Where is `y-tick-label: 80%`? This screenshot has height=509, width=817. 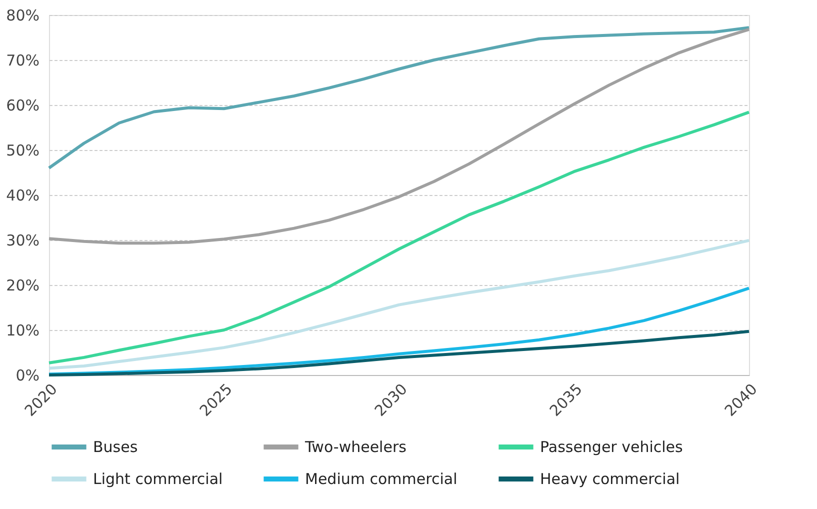 y-tick-label: 80% is located at coordinates (23, 15).